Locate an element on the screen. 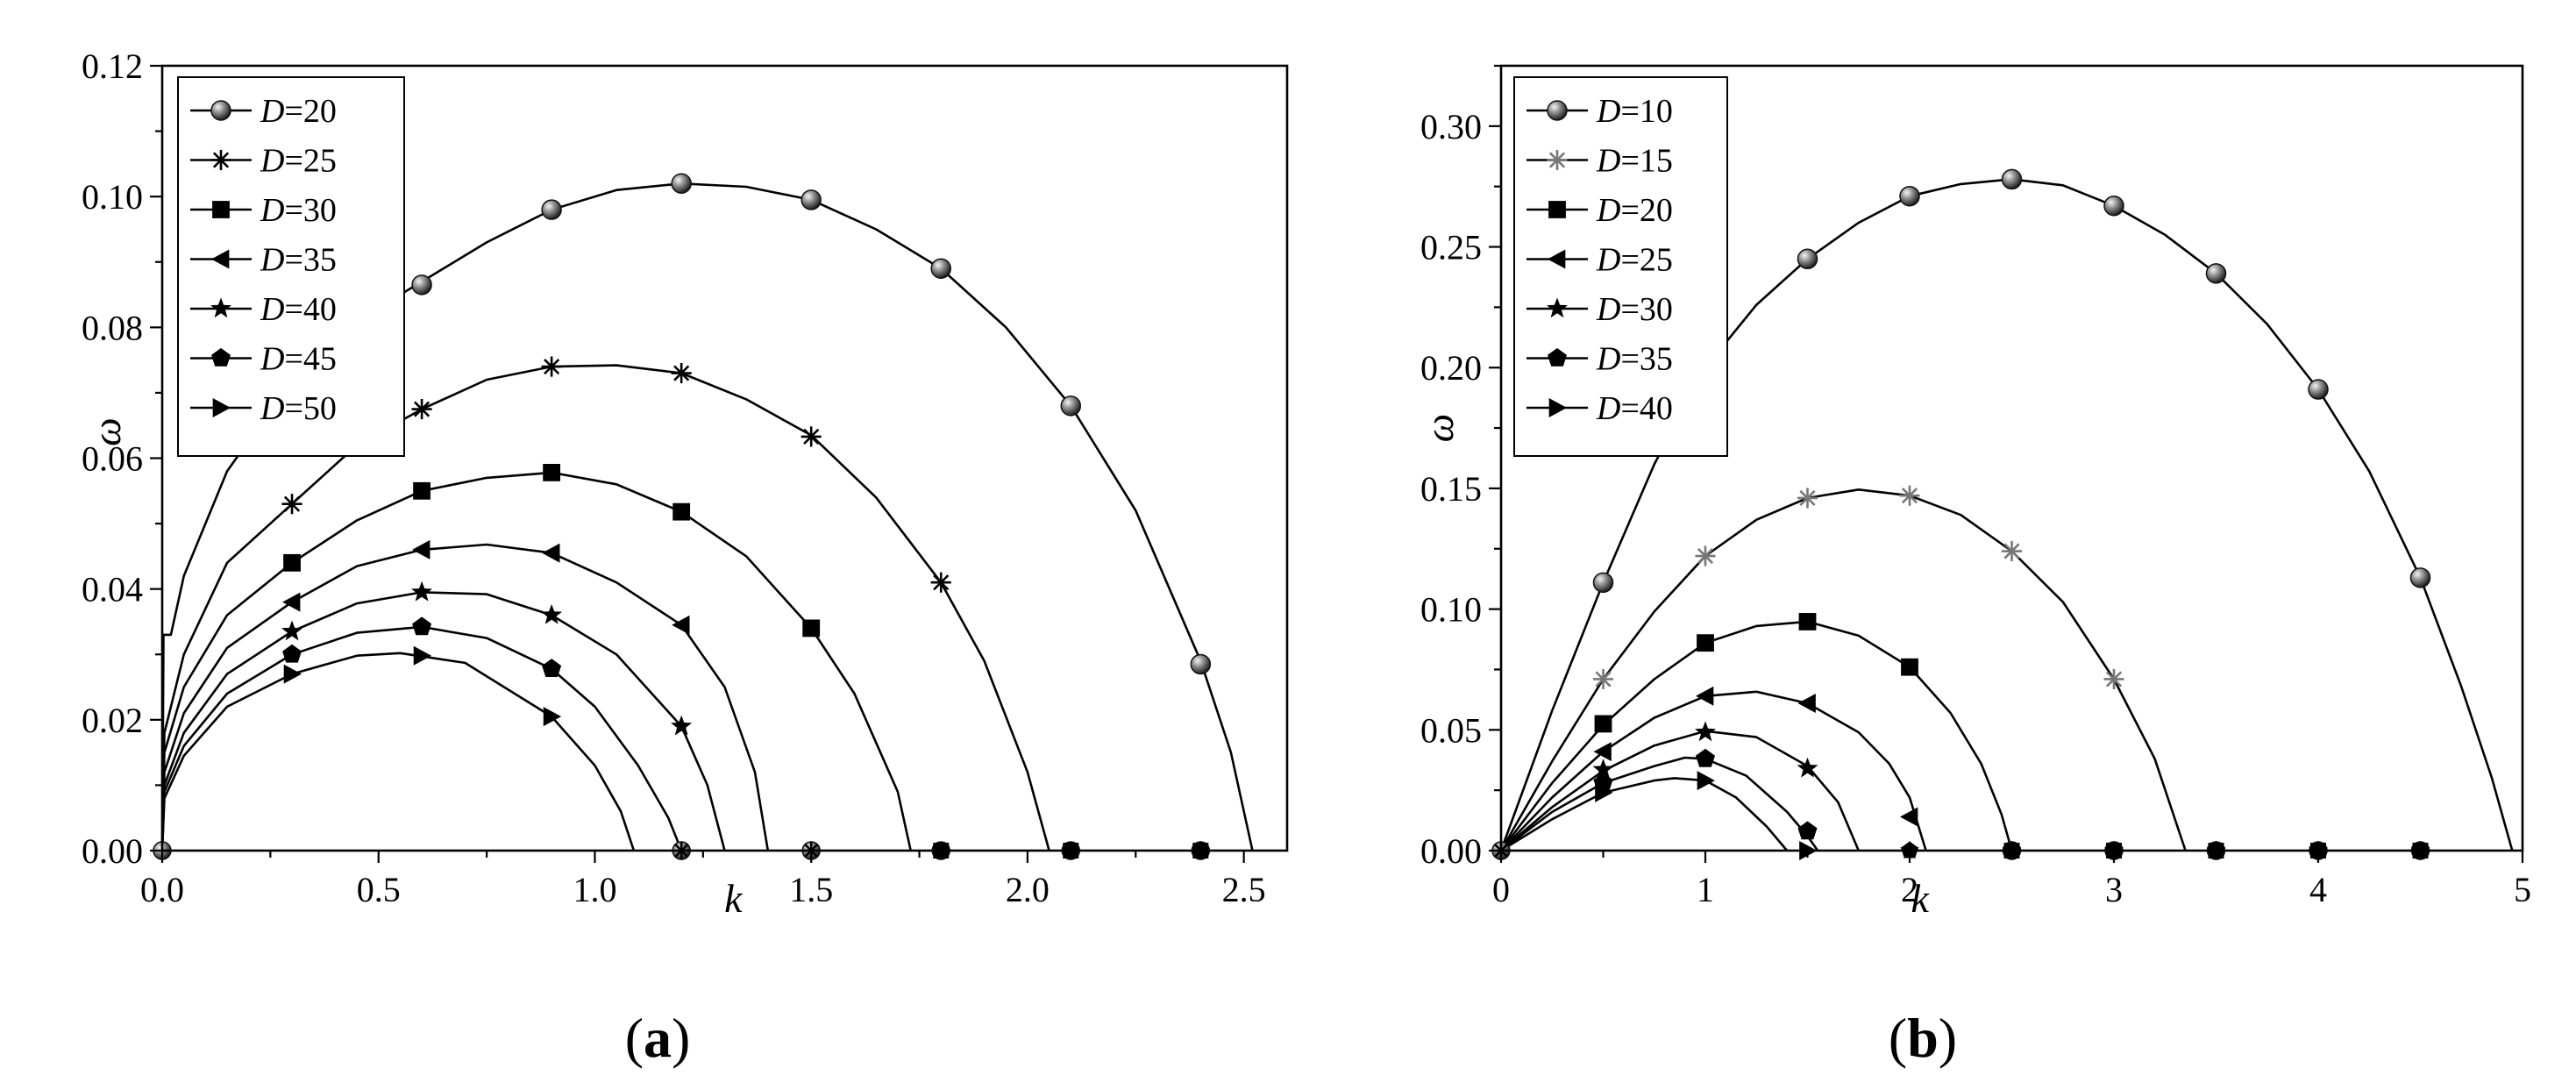 The width and height of the screenshot is (2576, 1090). x-tick-label: 0.0 is located at coordinates (162, 889).